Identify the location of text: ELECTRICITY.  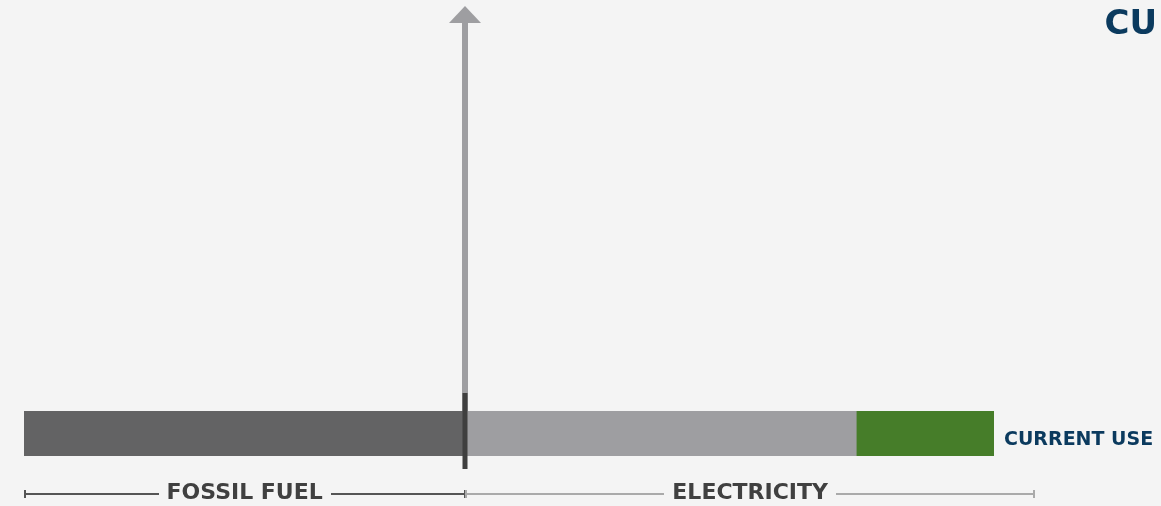
(750, 491).